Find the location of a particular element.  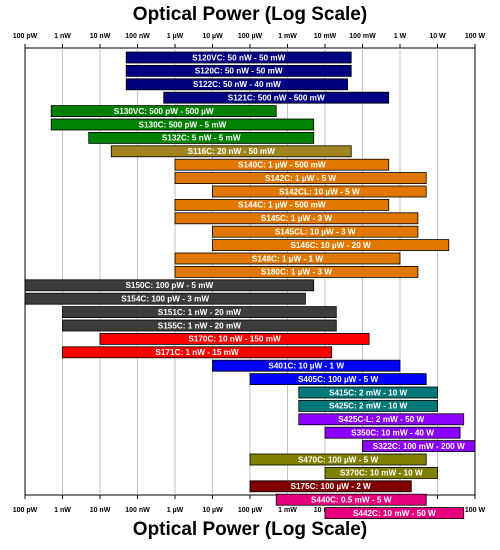

x-tick-label-top: 100 nW is located at coordinates (137, 36).